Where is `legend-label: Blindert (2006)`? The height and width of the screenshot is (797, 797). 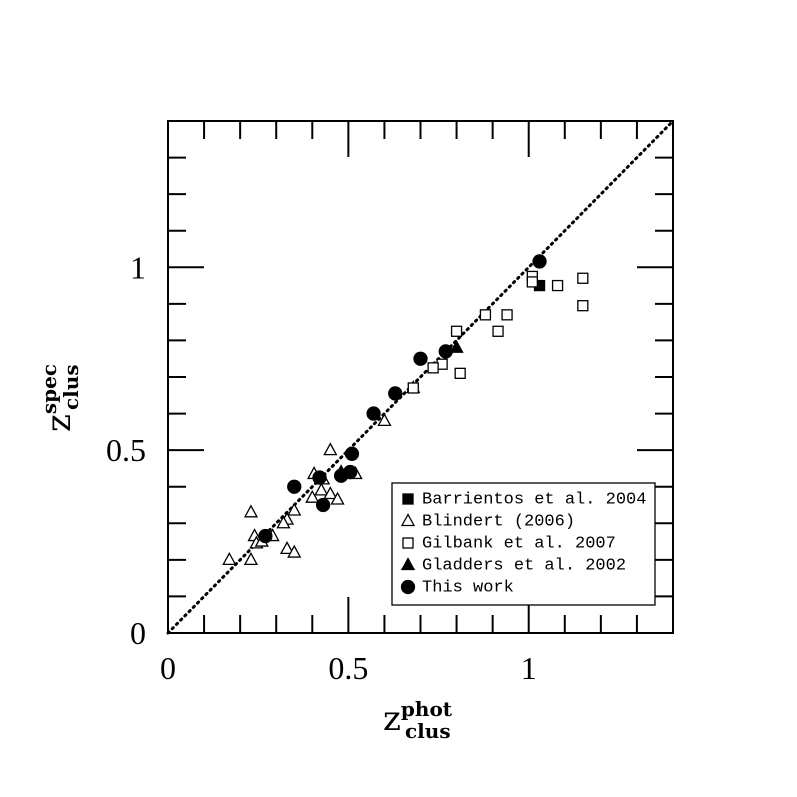 legend-label: Blindert (2006) is located at coordinates (498, 521).